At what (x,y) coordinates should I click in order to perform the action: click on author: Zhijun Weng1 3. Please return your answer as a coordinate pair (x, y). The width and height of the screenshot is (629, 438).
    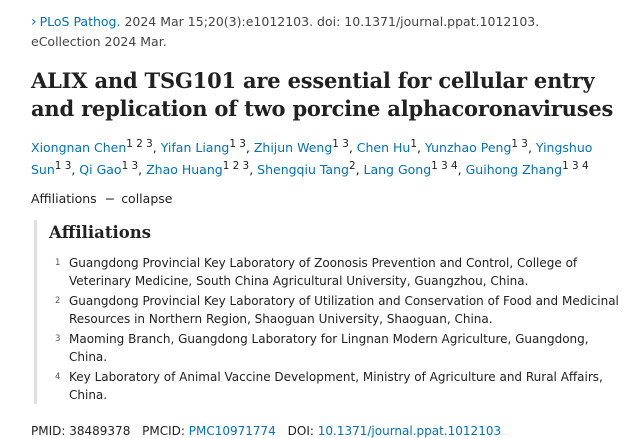
    Looking at the image, I should click on (301, 147).